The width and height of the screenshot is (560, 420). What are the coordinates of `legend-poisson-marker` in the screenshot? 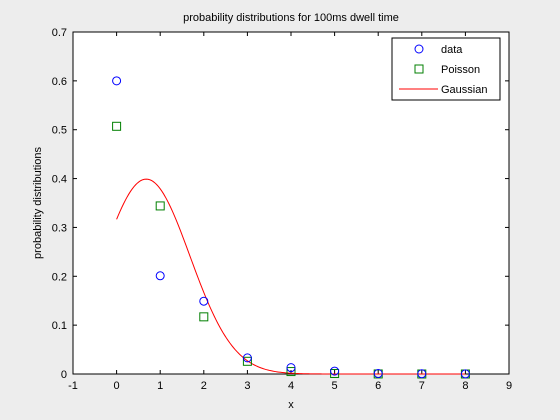 It's located at (419, 69).